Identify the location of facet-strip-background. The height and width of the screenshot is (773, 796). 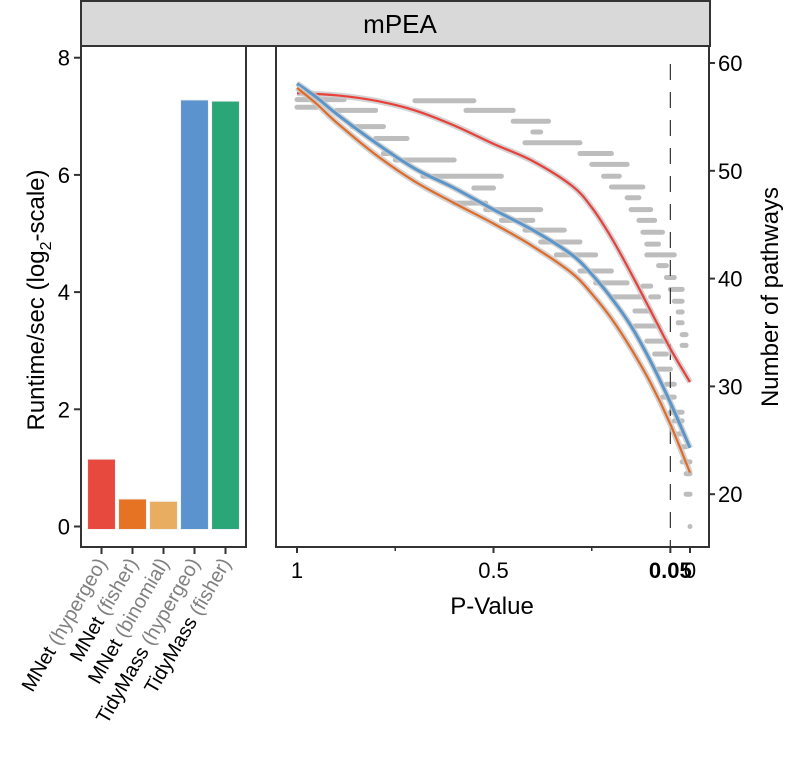
(395, 23).